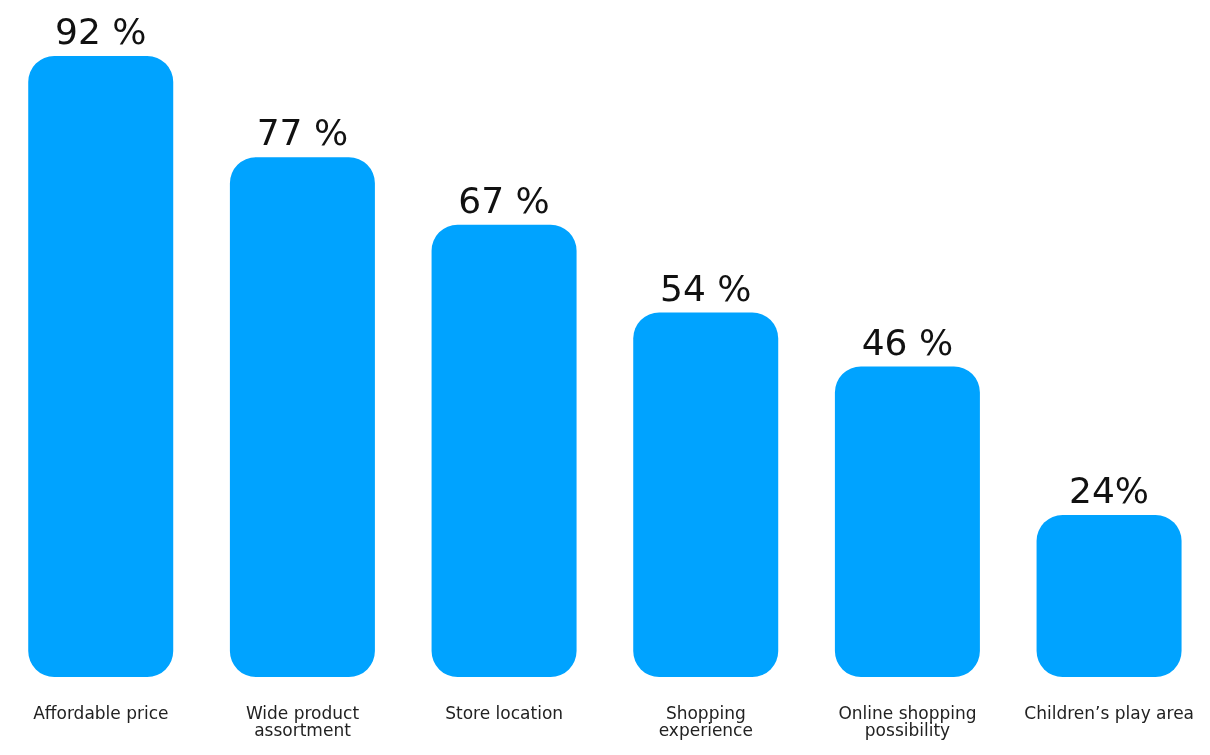 This screenshot has width=1210, height=755. Describe the element at coordinates (302, 133) in the screenshot. I see `data-label: 77 %` at that location.